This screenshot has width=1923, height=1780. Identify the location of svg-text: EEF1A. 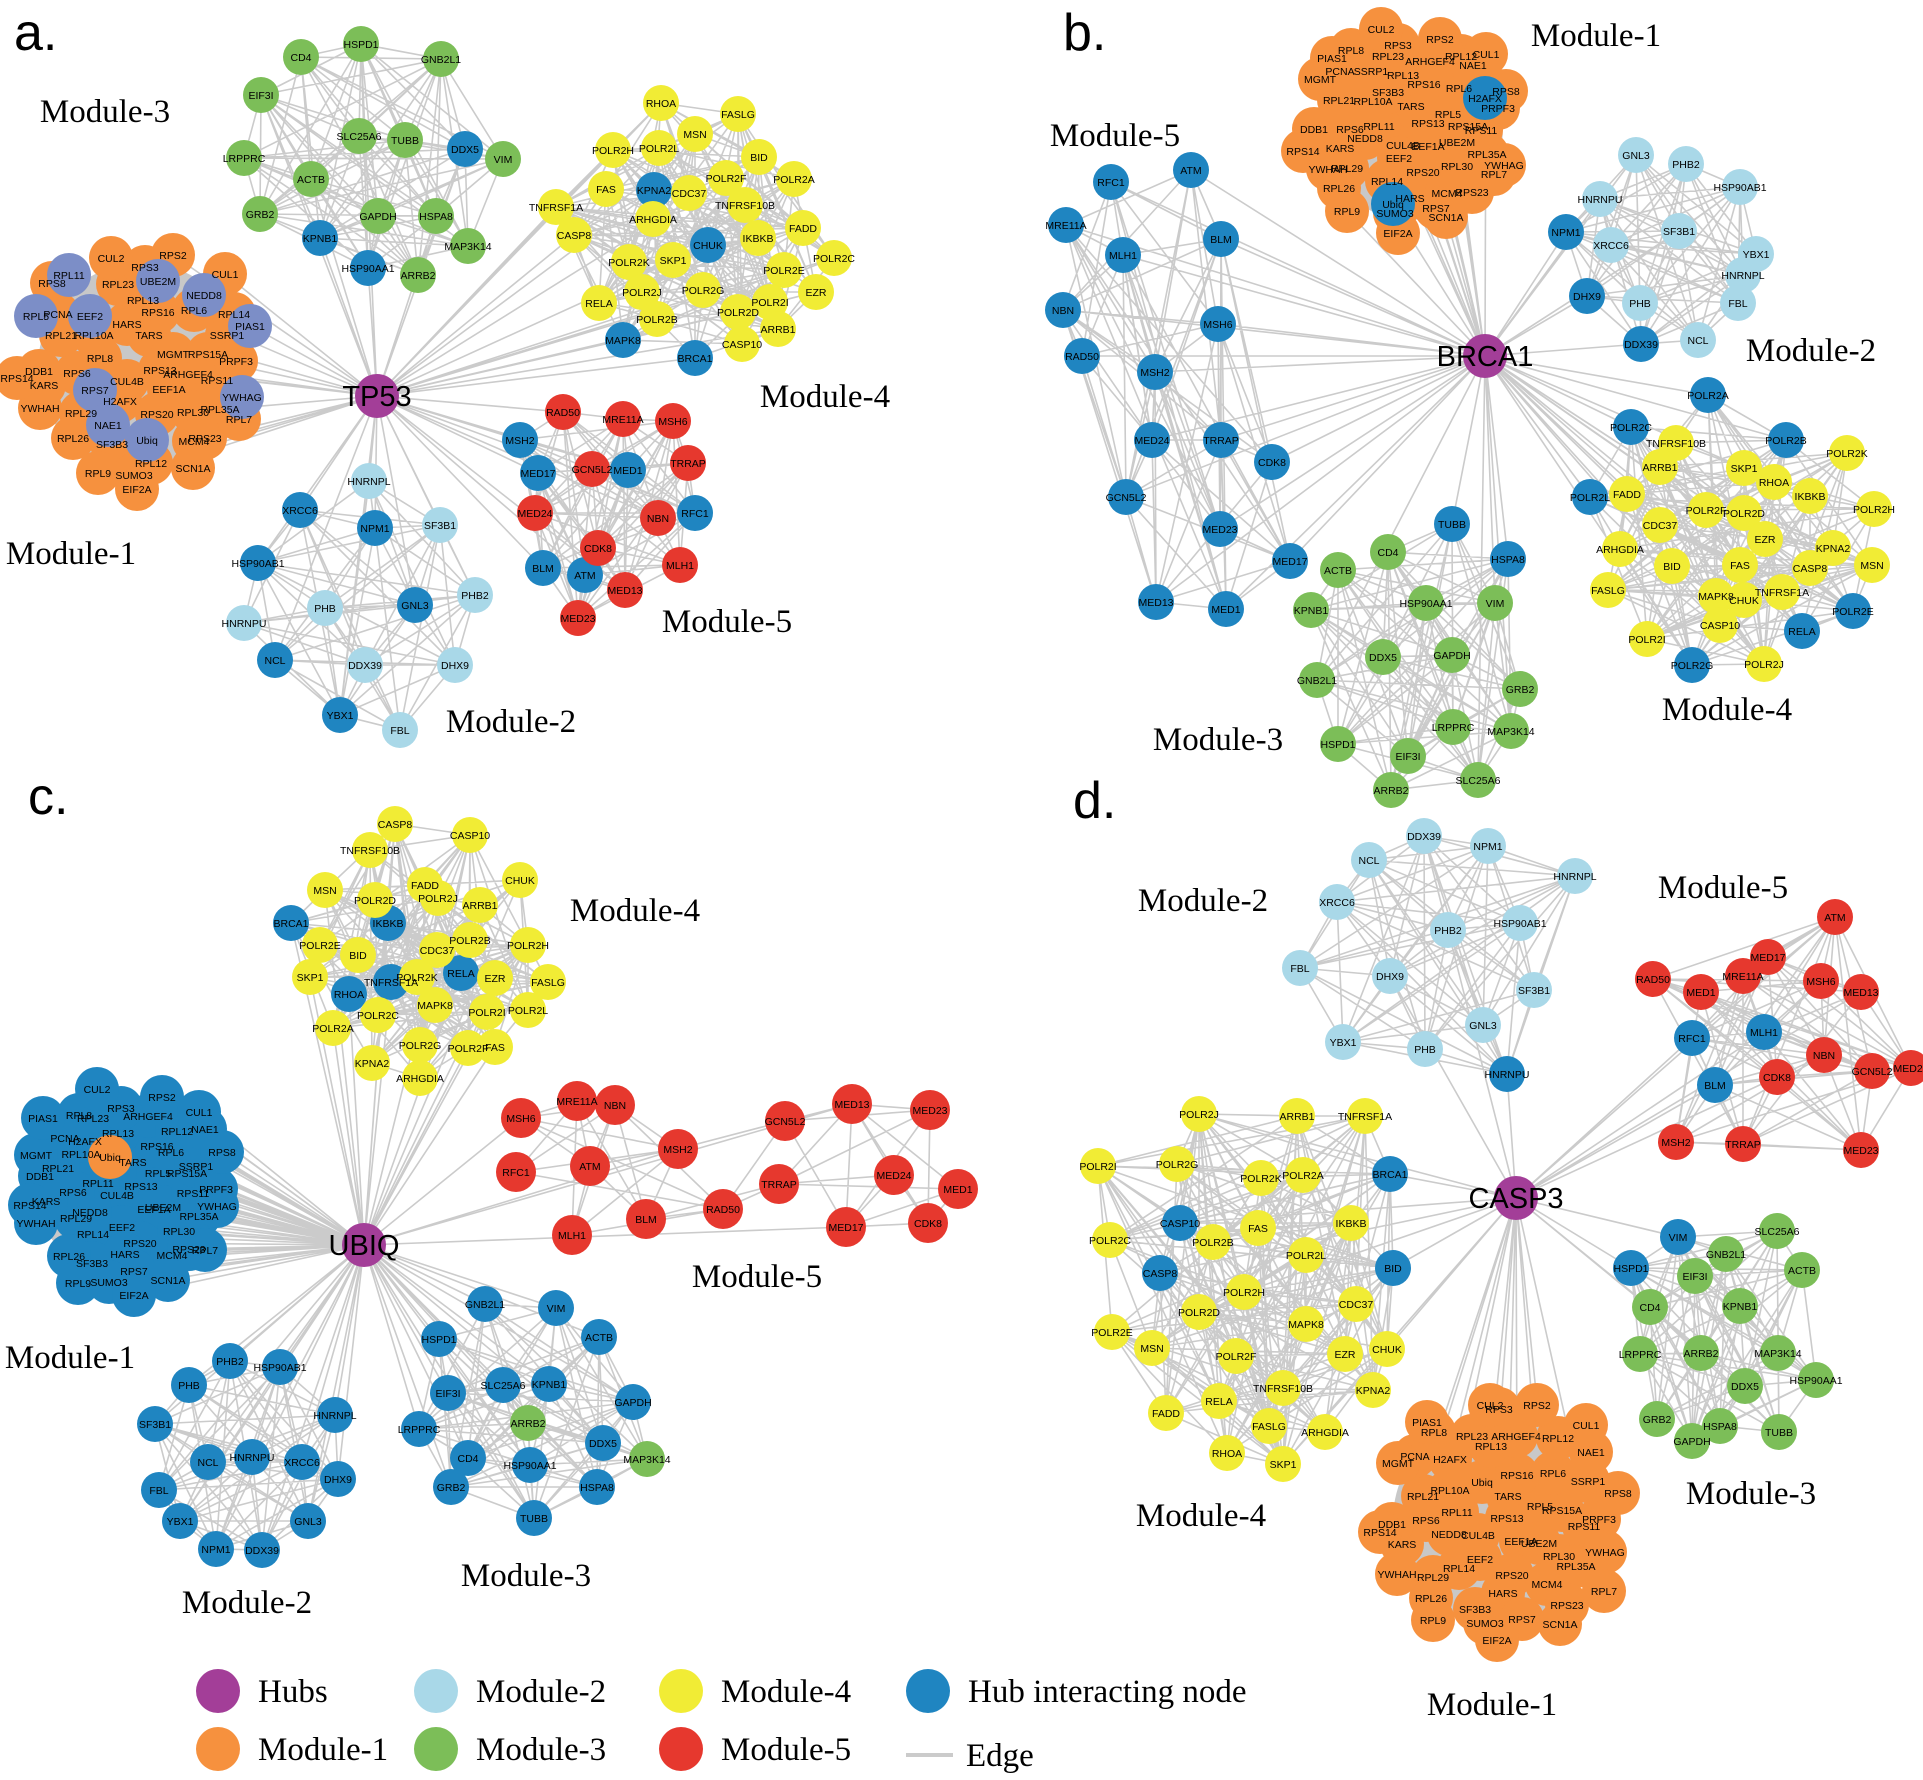
(153, 1210).